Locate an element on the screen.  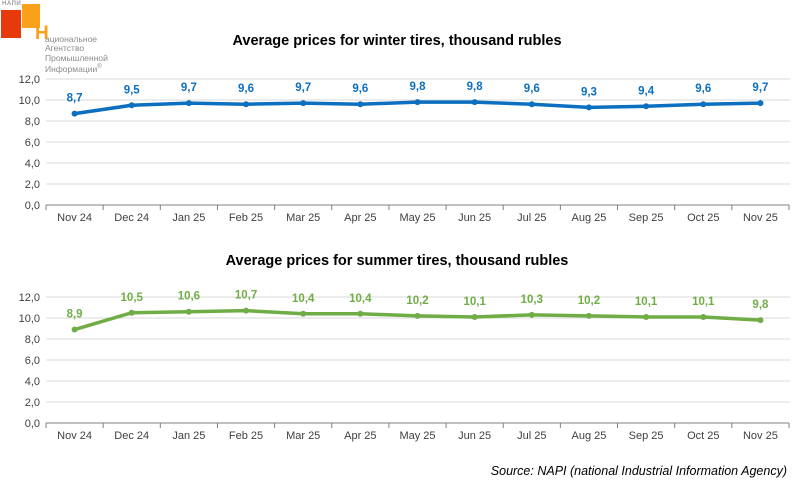
data-label: 10,5 is located at coordinates (132, 298).